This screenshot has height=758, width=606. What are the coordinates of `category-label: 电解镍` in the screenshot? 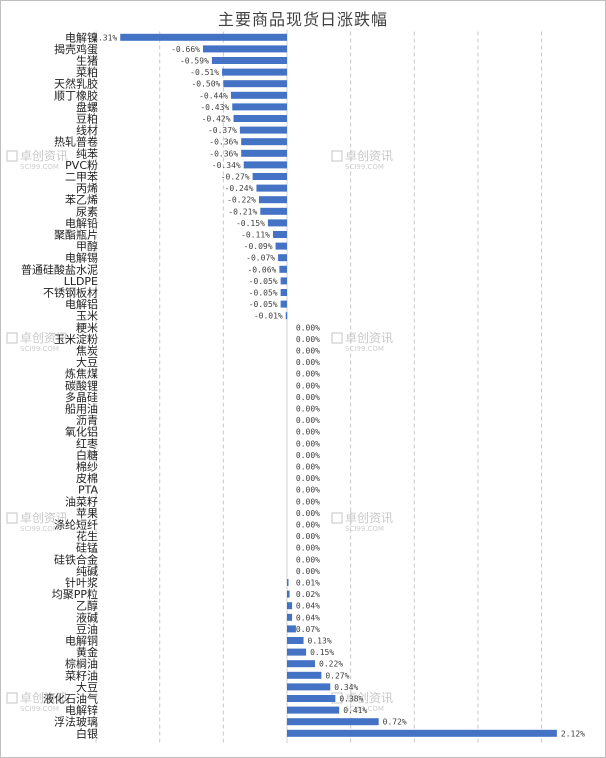 It's located at (81, 37).